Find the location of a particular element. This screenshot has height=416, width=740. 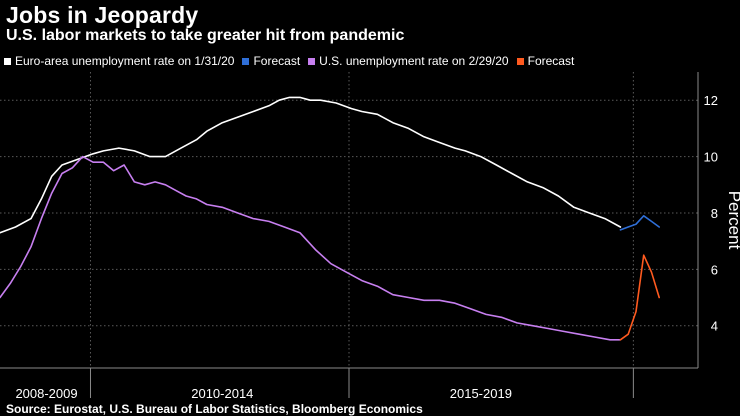

x-tick-label-2: 2015-2019 is located at coordinates (481, 393).